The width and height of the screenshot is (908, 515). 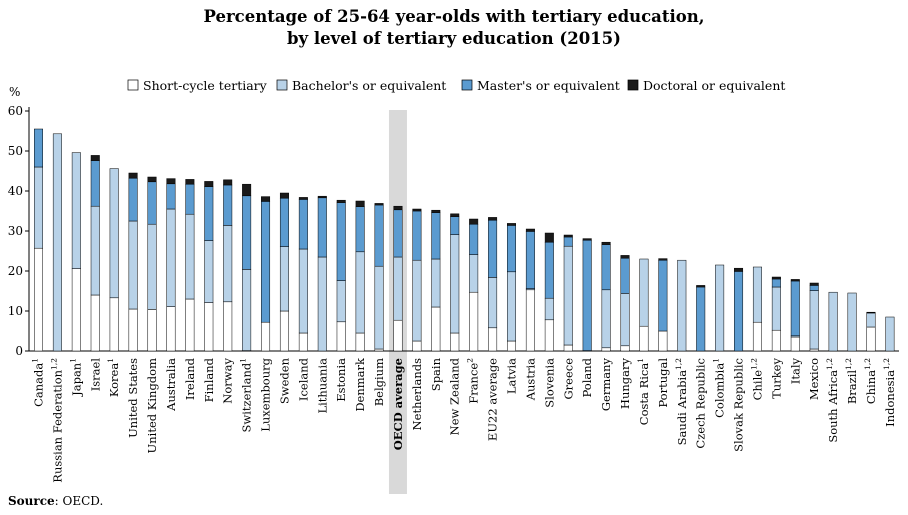 What do you see at coordinates (266, 394) in the screenshot?
I see `category-label: Luxembourg` at bounding box center [266, 394].